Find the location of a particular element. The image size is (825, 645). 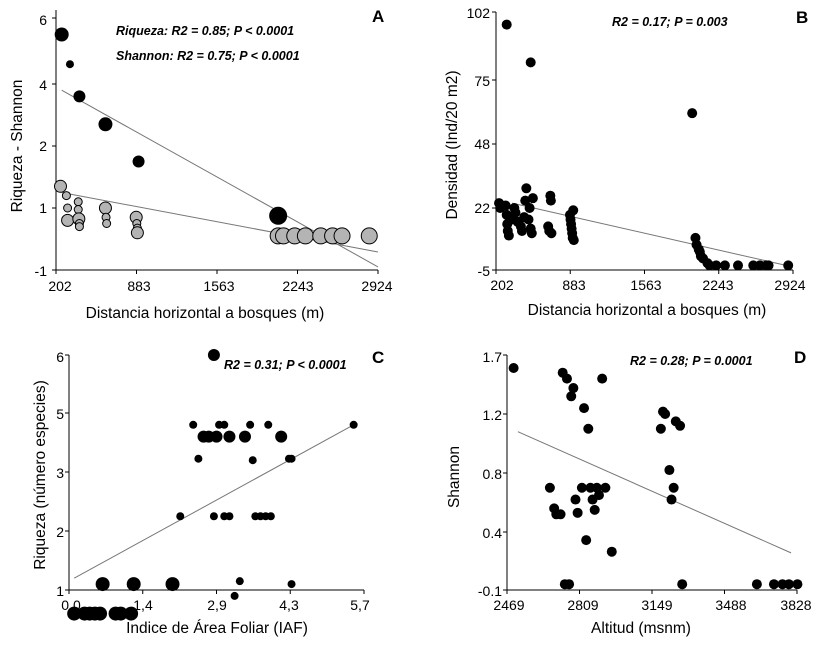

panel-c-annotation: R2 = 0.31; P < 0.0001 is located at coordinates (285, 365).